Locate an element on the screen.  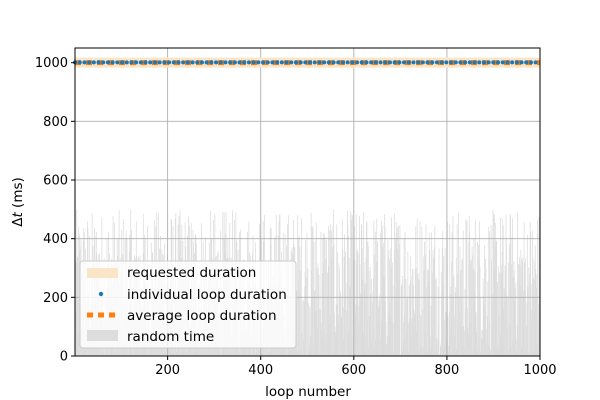
y-tick-label: 0 is located at coordinates (64, 357).